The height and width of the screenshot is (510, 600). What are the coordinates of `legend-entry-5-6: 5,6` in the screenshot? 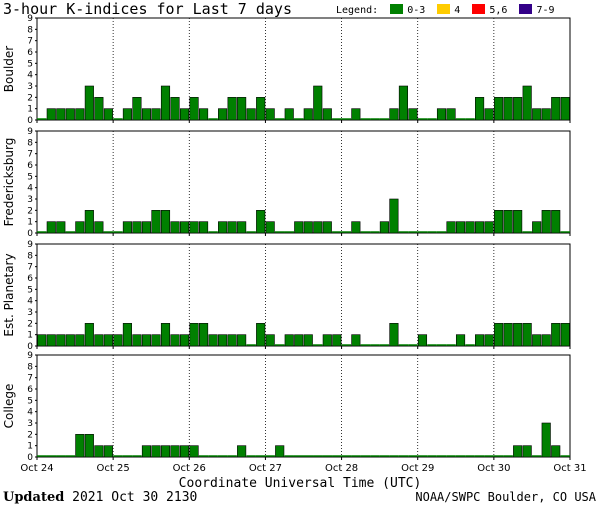 It's located at (498, 10).